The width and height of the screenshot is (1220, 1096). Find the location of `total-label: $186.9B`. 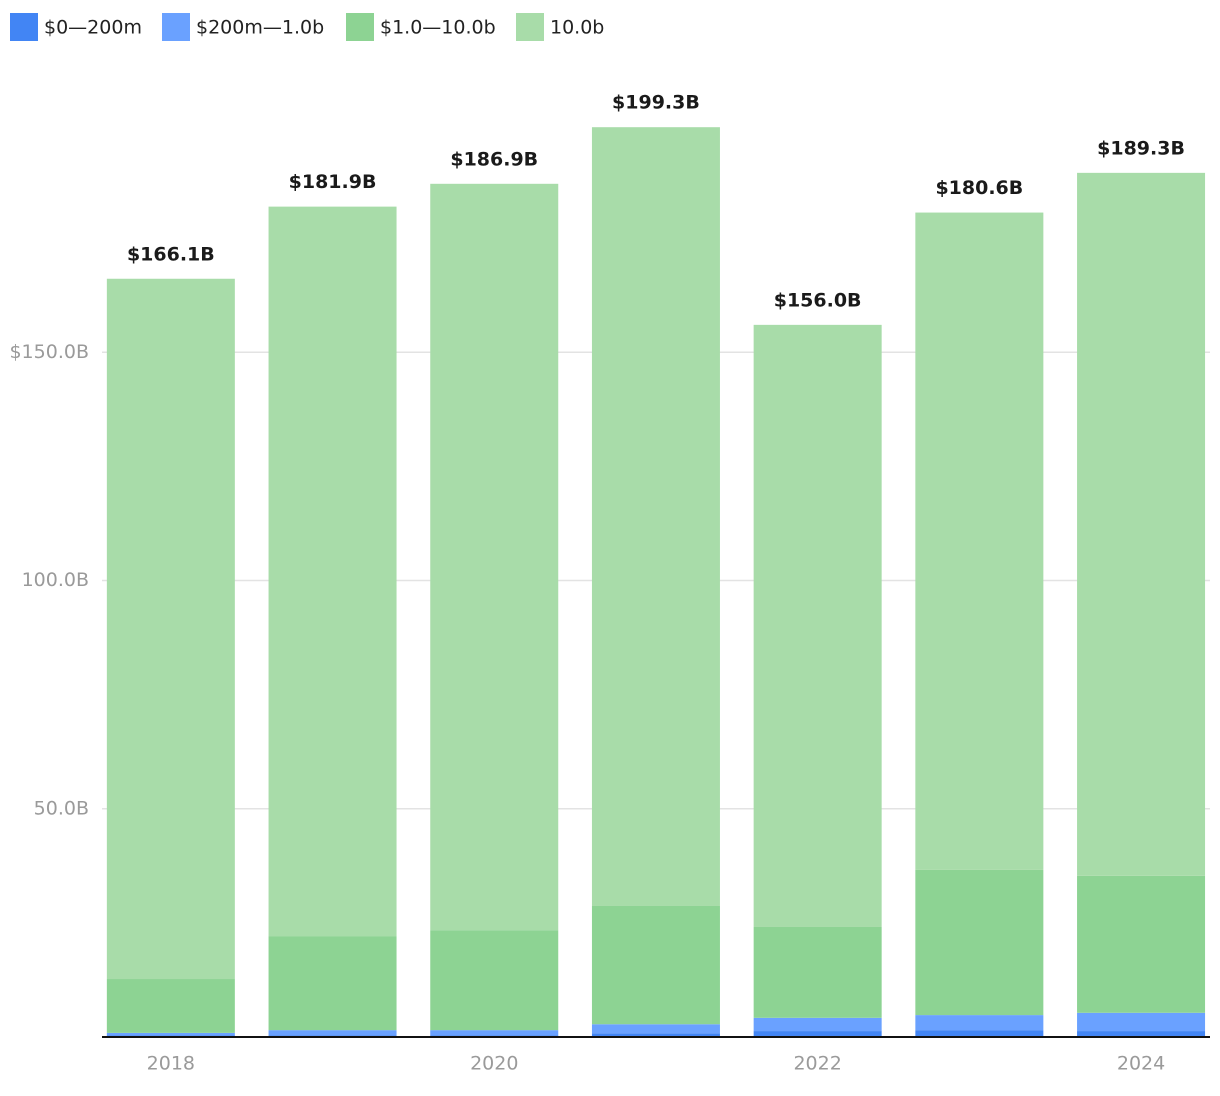

total-label: $186.9B is located at coordinates (494, 159).